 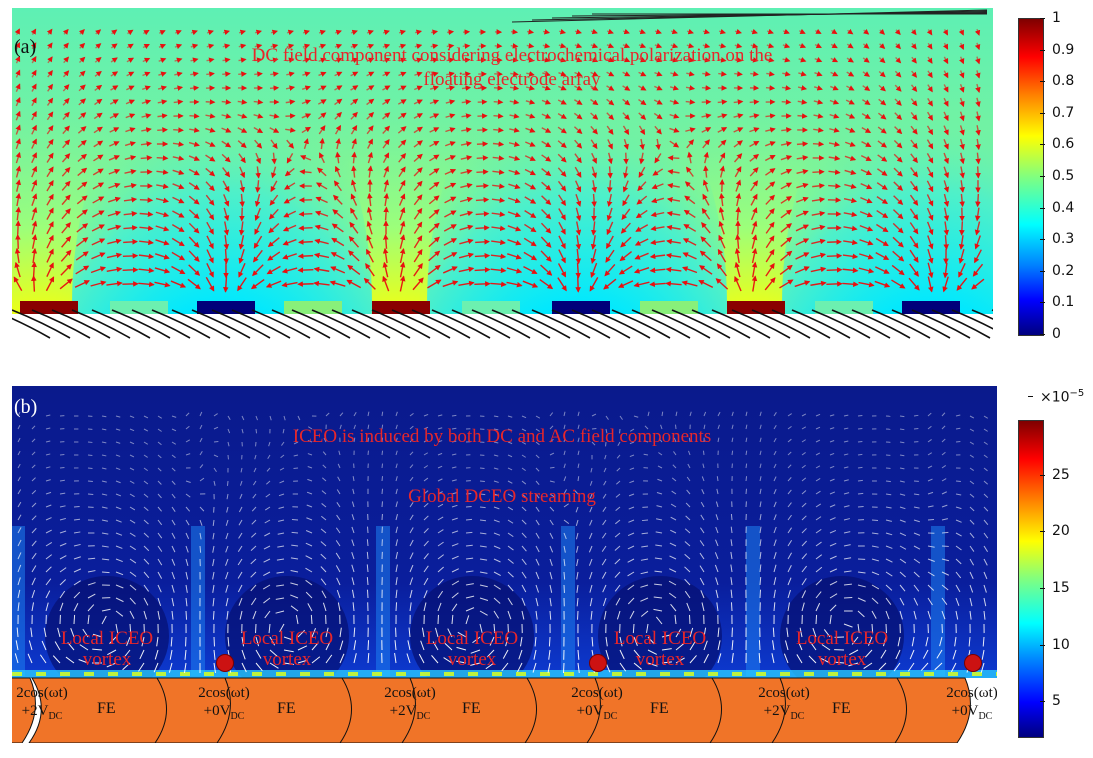 I want to click on colorbar-a, so click(x=1031, y=177).